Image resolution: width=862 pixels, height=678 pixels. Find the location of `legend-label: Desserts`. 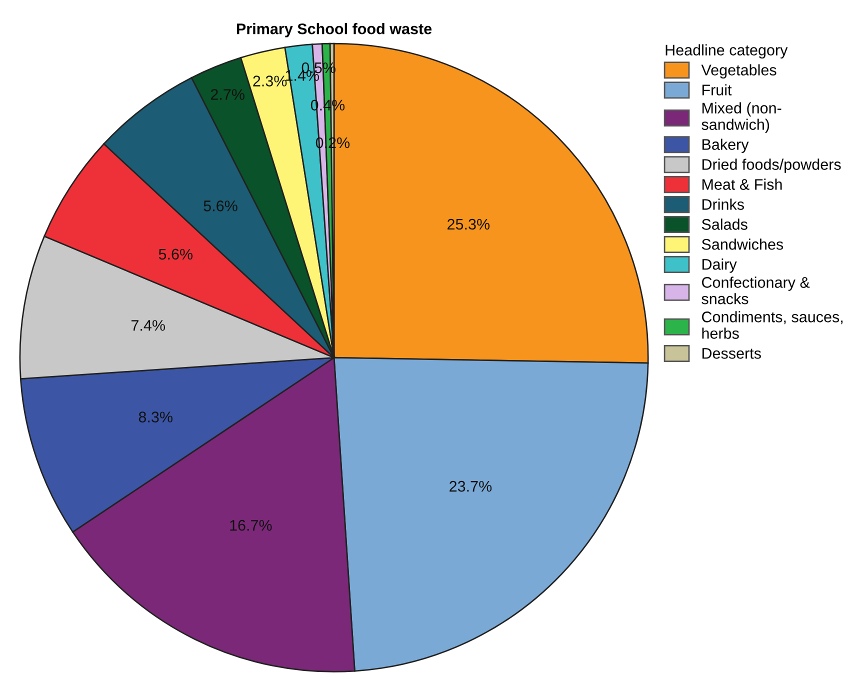

legend-label: Desserts is located at coordinates (731, 353).